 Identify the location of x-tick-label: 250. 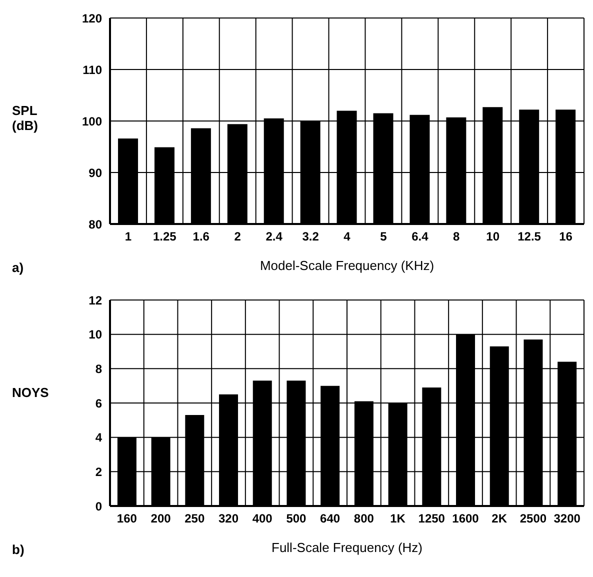
(194, 519).